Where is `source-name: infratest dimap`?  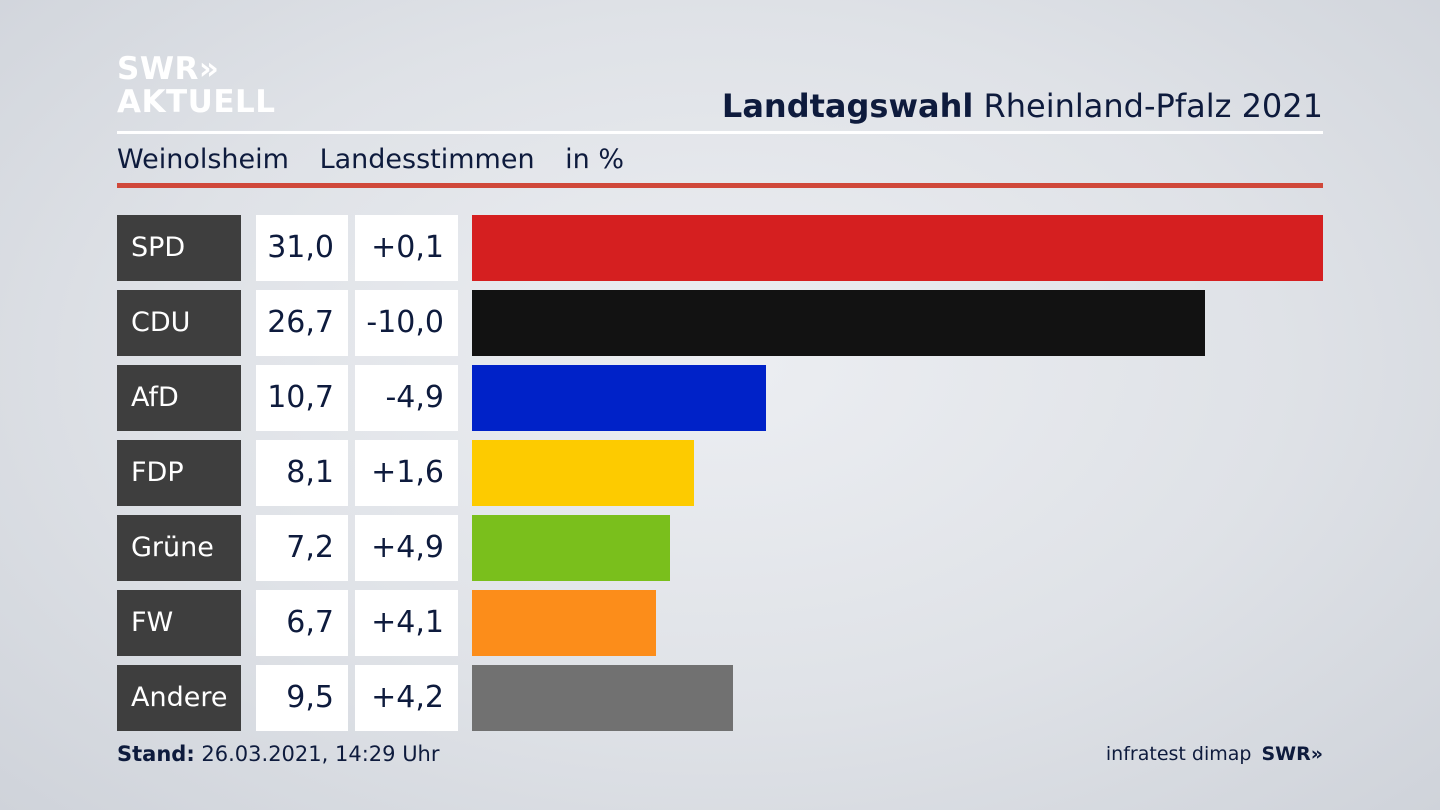 source-name: infratest dimap is located at coordinates (1178, 754).